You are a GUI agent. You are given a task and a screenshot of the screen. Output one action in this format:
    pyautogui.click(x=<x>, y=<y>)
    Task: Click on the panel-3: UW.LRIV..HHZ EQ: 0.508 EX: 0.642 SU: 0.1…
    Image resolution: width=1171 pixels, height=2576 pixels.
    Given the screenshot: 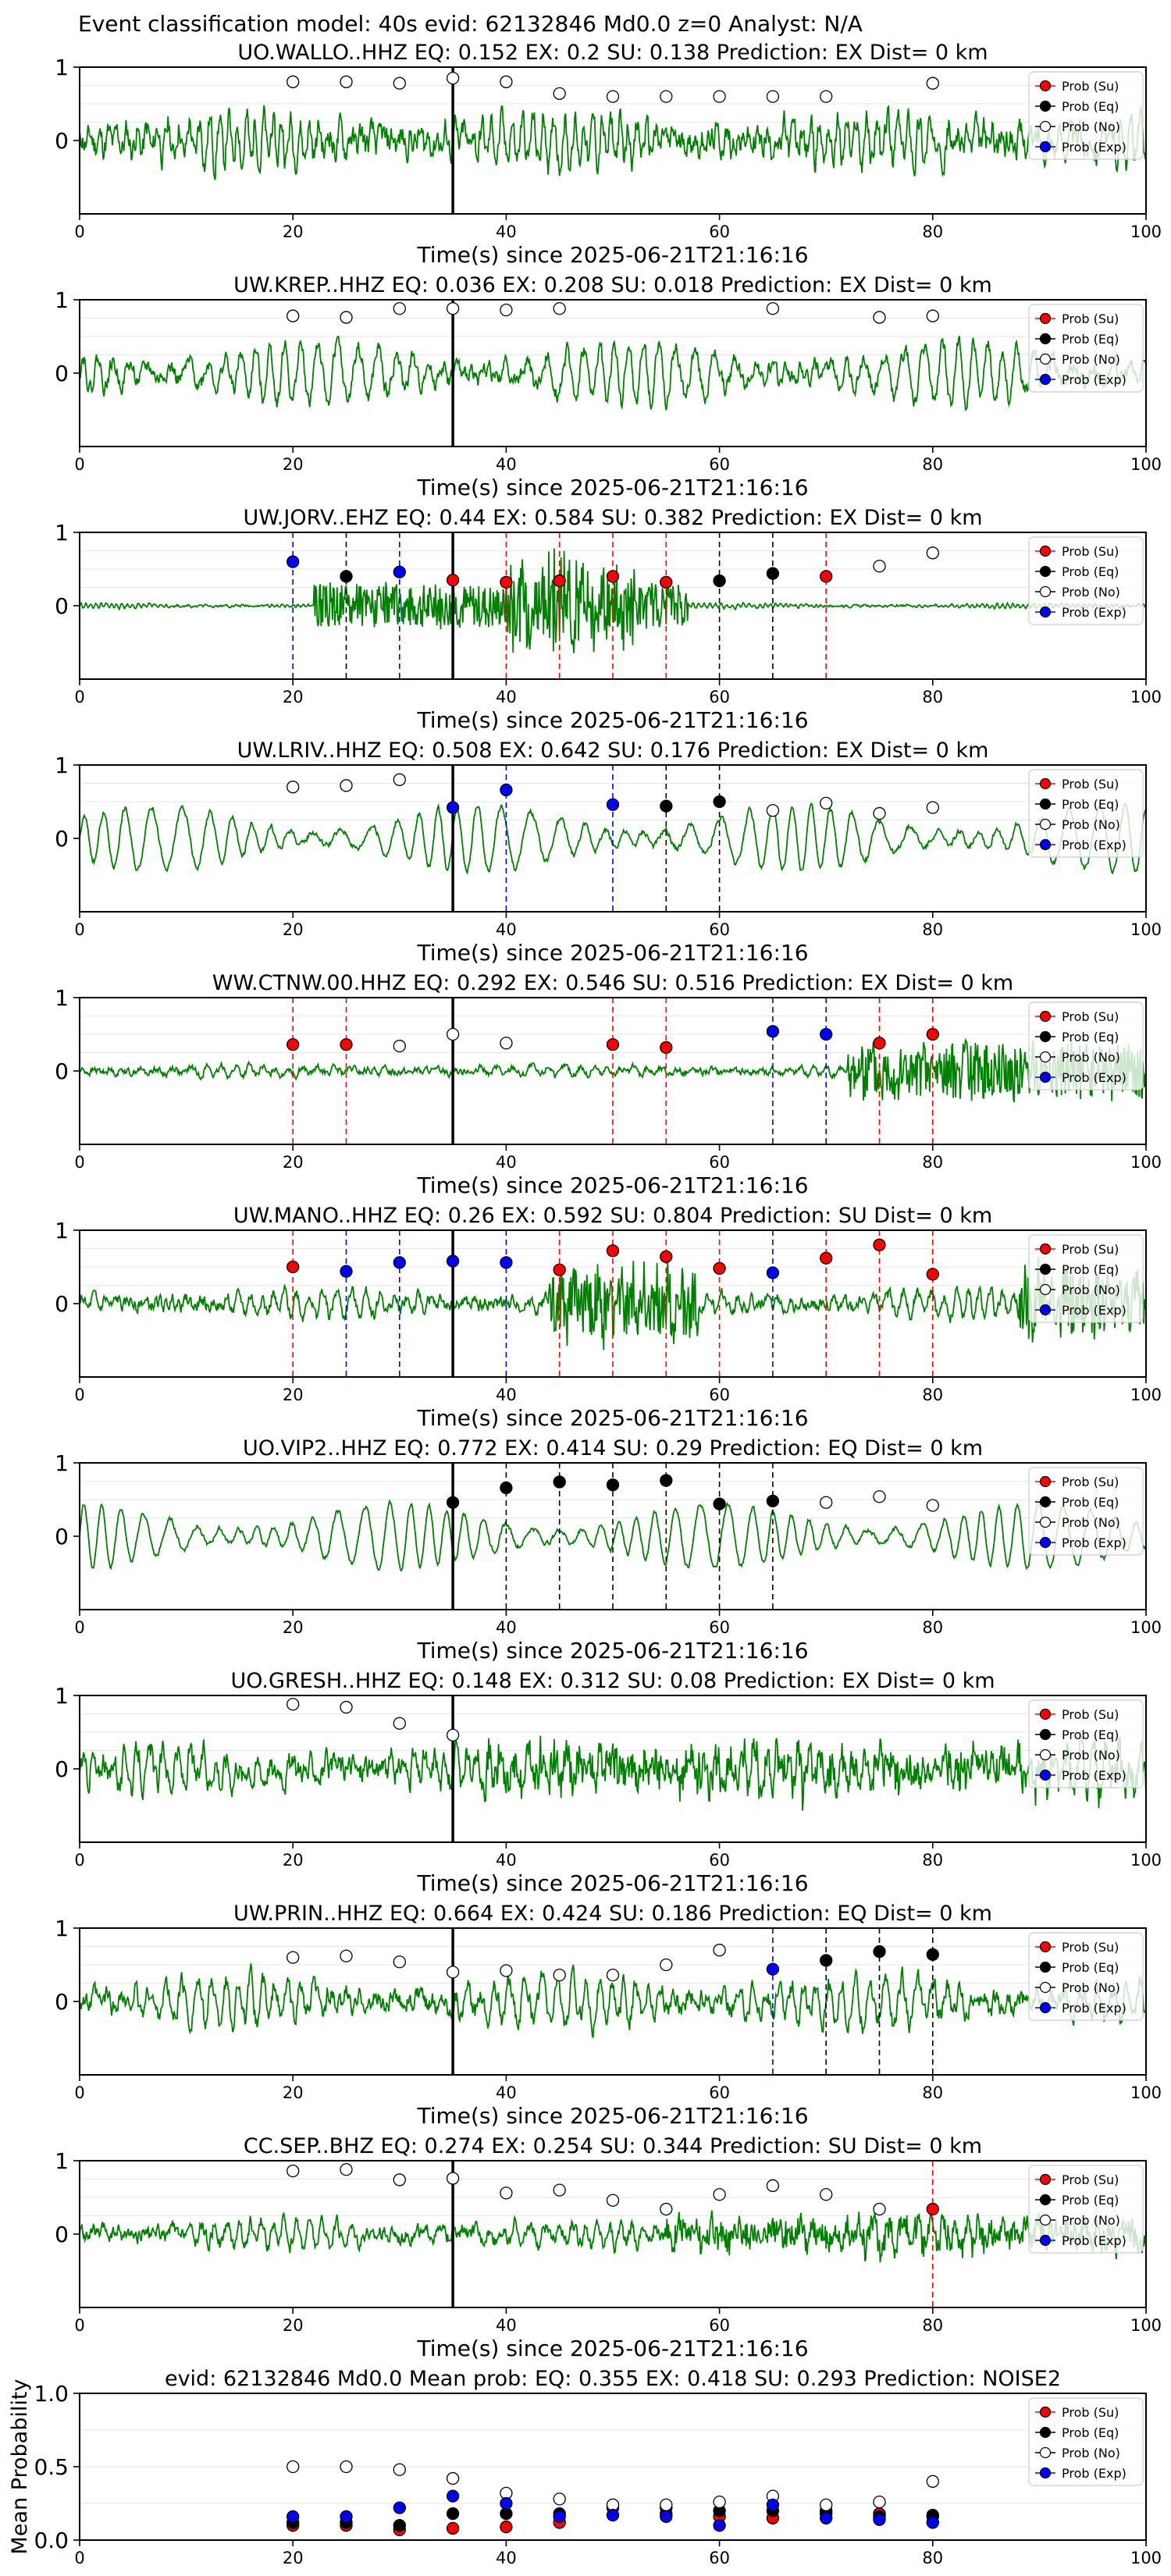 What is the action you would take?
    pyautogui.click(x=608, y=852)
    